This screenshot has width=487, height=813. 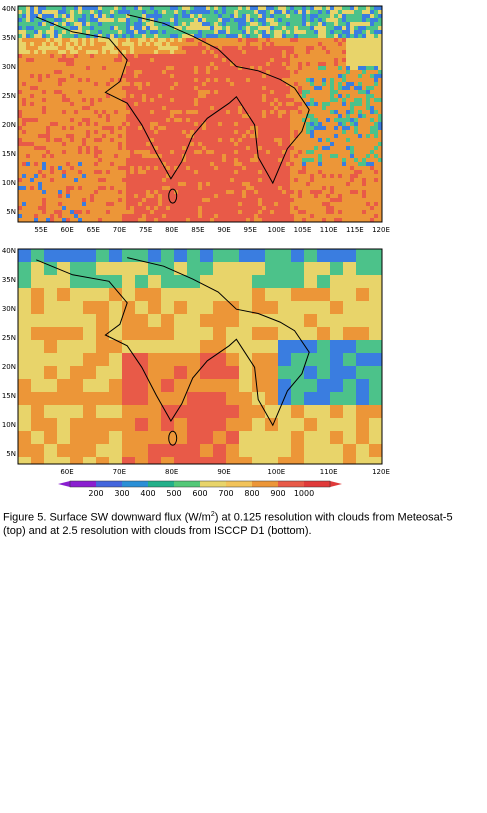 I want to click on lat-tick-label: 5N, so click(x=11, y=212).